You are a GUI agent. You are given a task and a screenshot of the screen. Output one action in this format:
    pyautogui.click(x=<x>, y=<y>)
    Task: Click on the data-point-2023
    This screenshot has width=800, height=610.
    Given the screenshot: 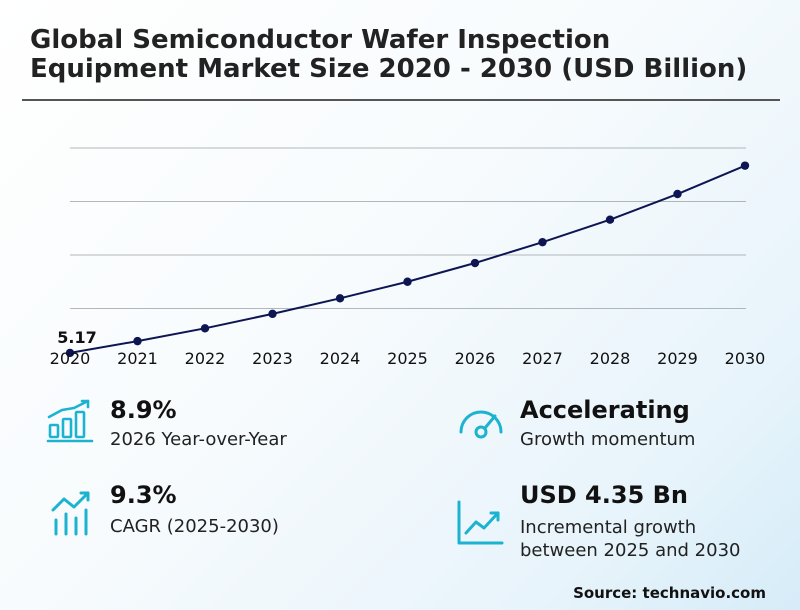 What is the action you would take?
    pyautogui.click(x=272, y=314)
    